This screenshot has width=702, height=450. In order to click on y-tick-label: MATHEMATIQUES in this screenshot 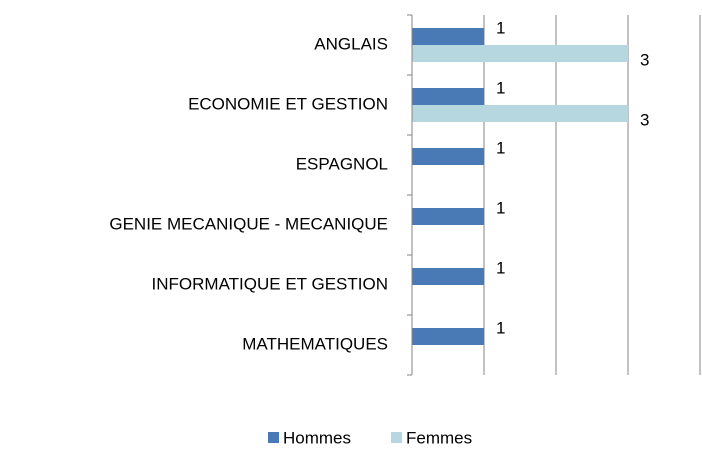, I will do `click(315, 343)`.